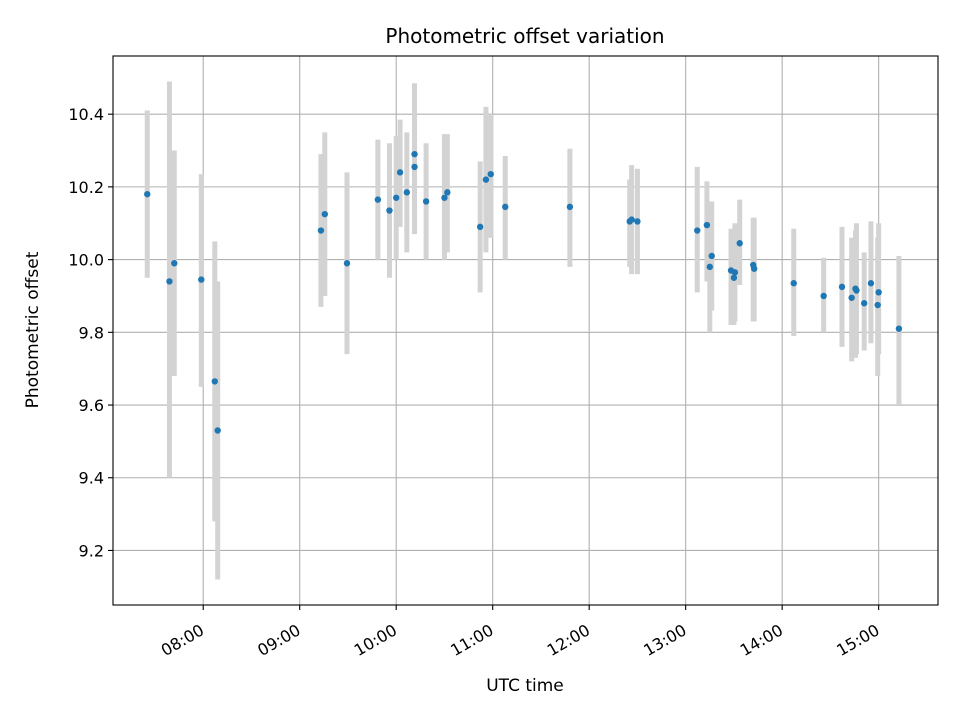 The width and height of the screenshot is (960, 720). Describe the element at coordinates (91, 478) in the screenshot. I see `y-tick-label: 9.4` at that location.